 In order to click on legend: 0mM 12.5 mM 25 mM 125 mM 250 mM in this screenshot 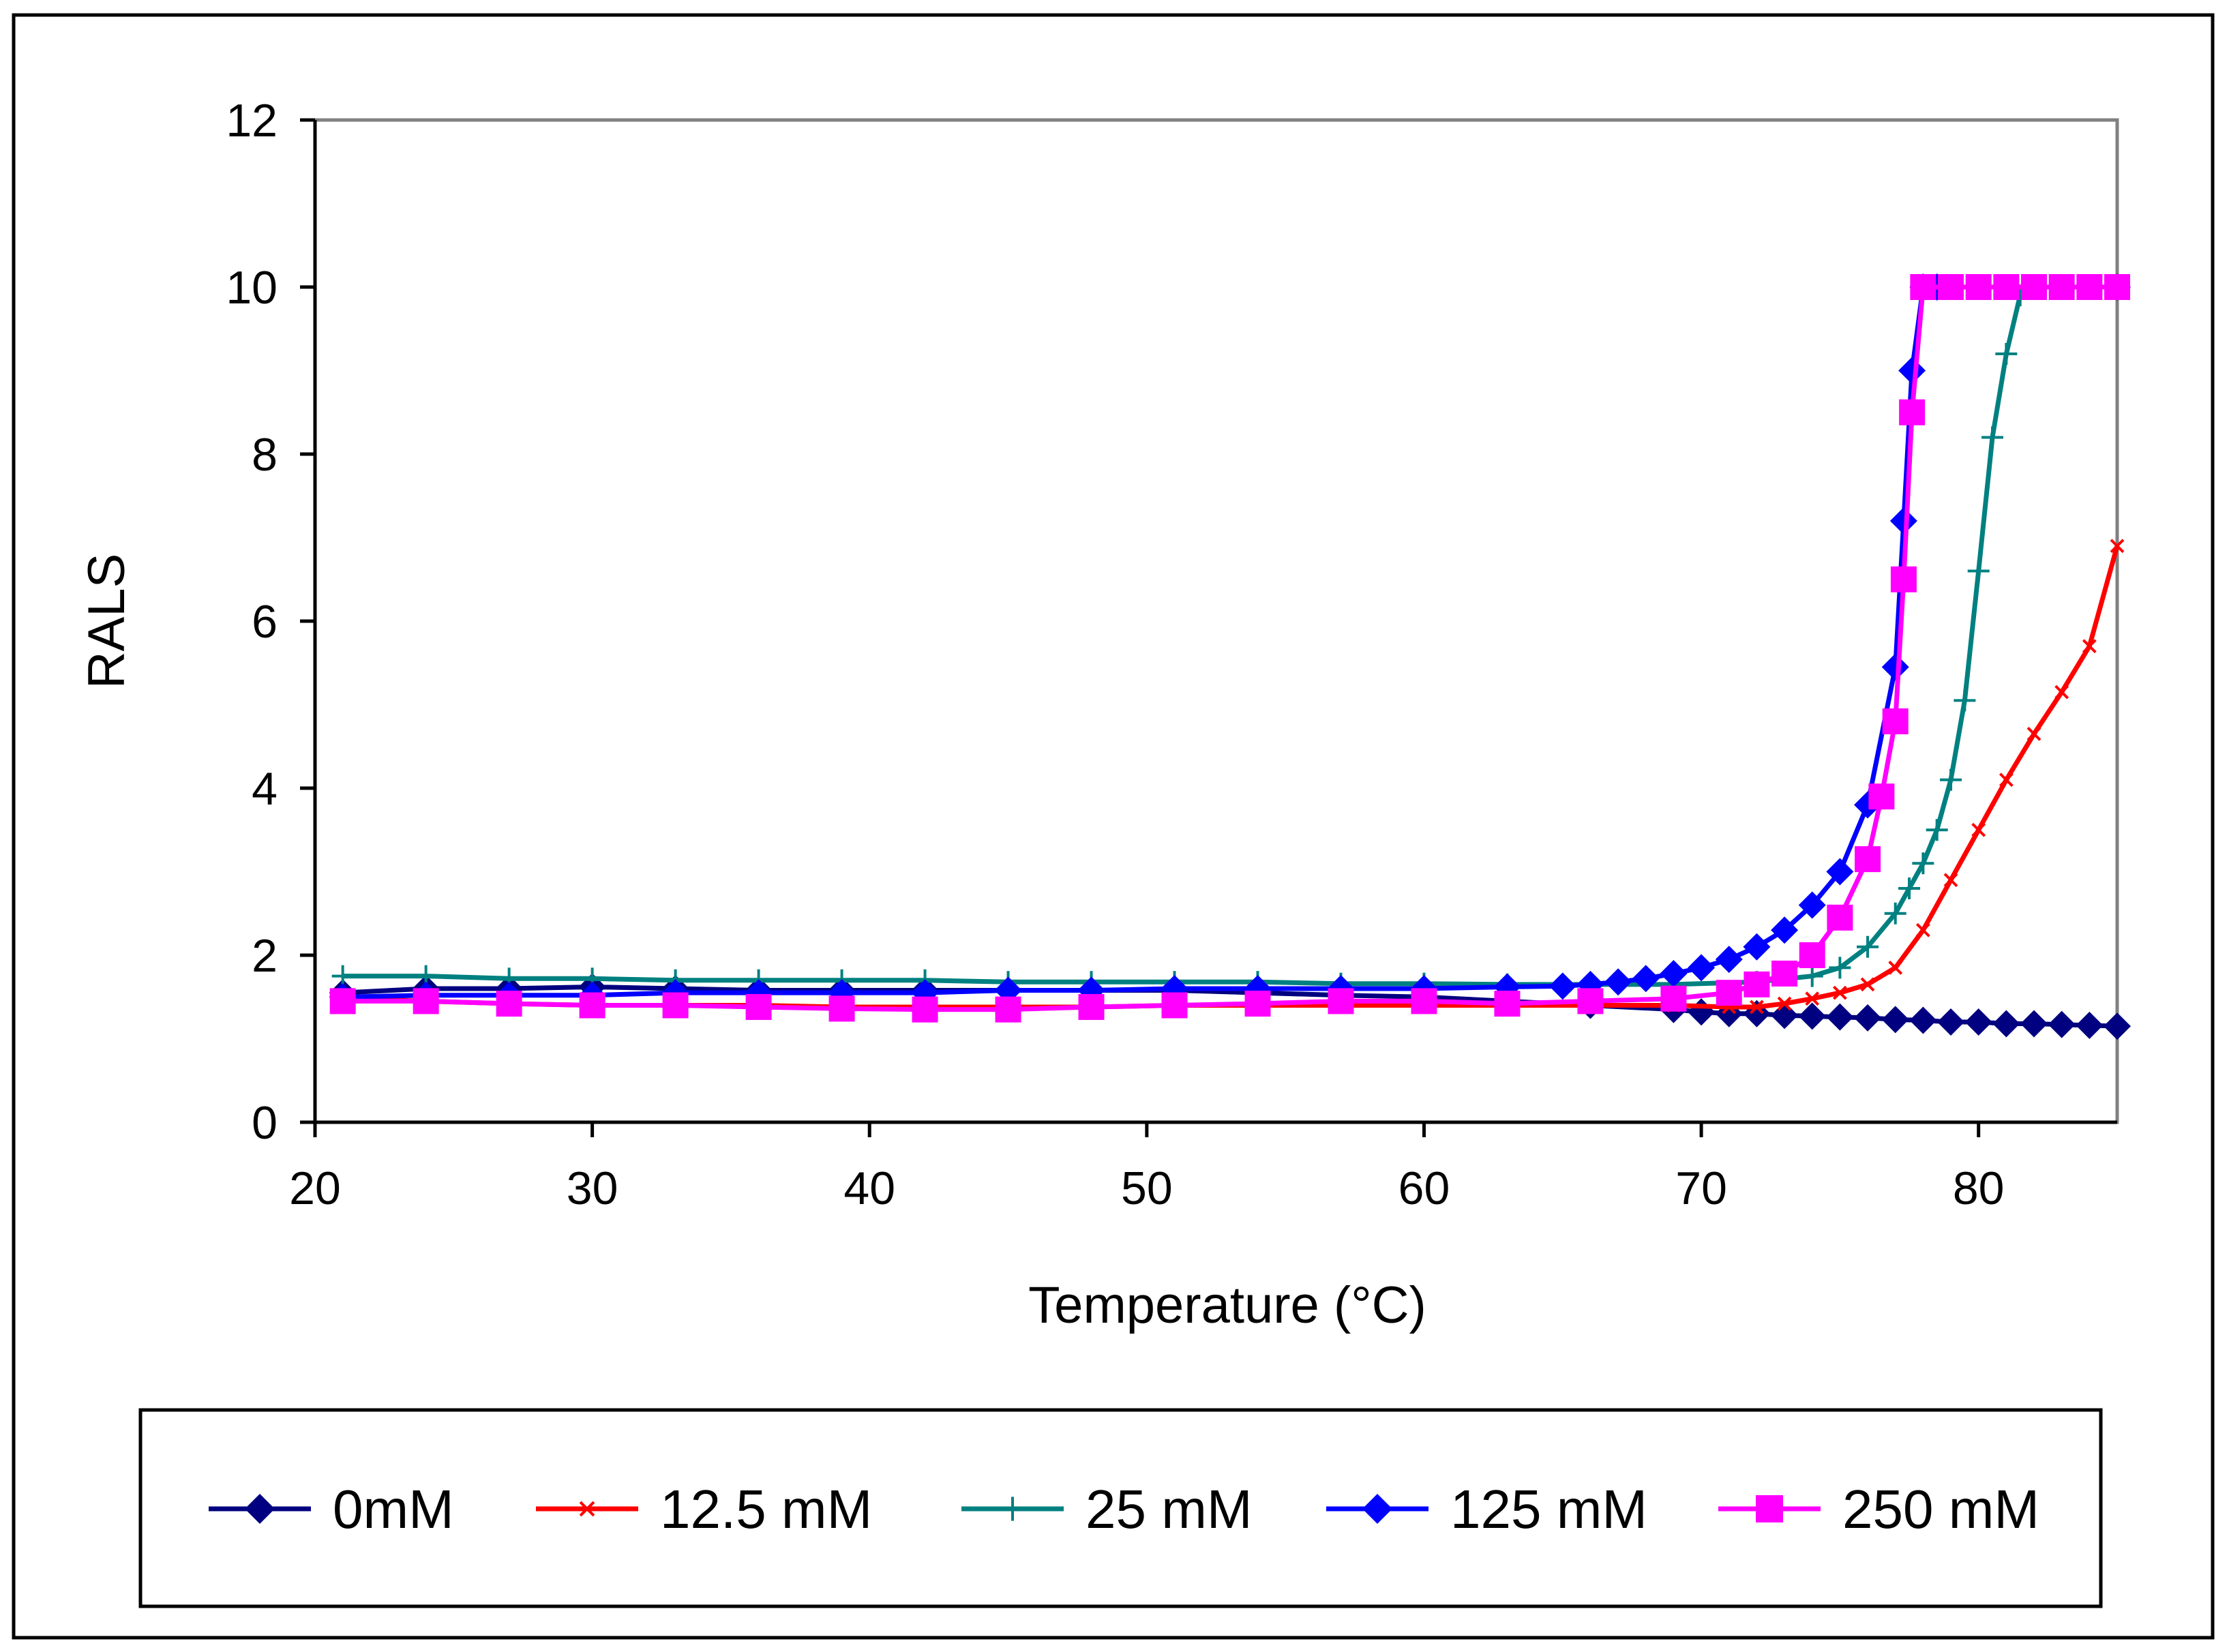, I will do `click(1124, 1509)`.